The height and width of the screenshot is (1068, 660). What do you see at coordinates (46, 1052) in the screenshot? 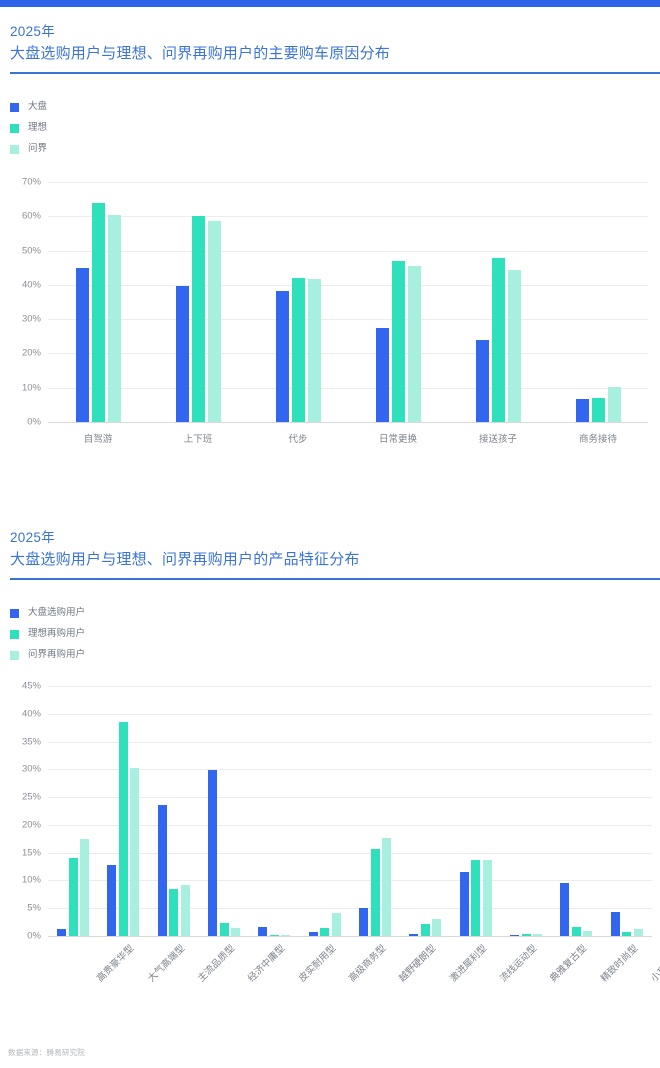
I see `source-footnote: 数据来源：腾易研究院` at bounding box center [46, 1052].